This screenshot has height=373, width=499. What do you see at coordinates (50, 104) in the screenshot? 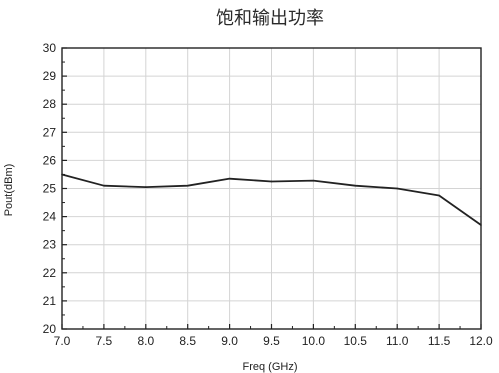
I see `y-tick-label-8: 28` at bounding box center [50, 104].